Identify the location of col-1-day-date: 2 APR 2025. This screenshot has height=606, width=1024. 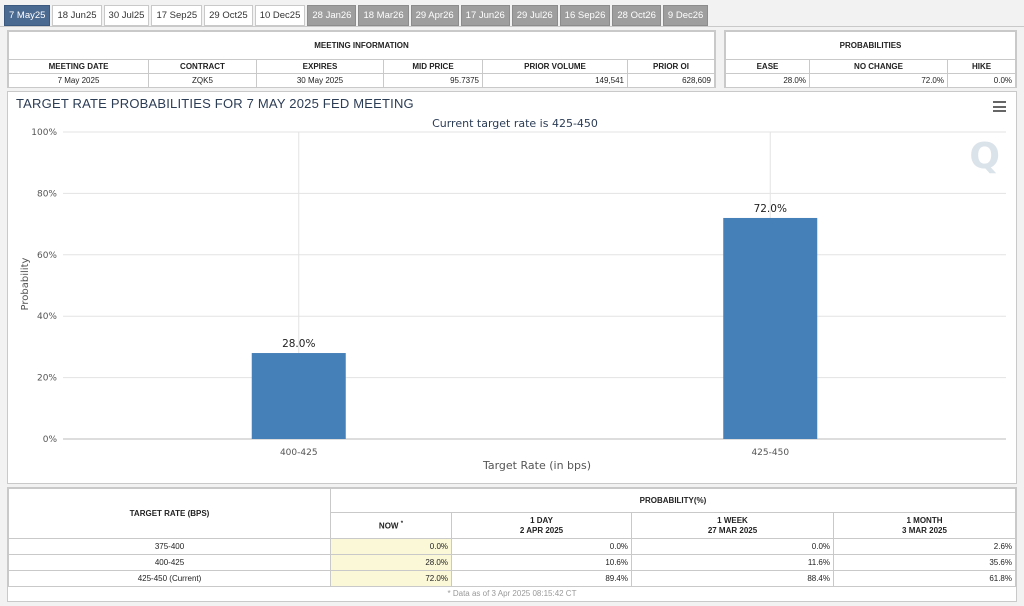
(541, 530).